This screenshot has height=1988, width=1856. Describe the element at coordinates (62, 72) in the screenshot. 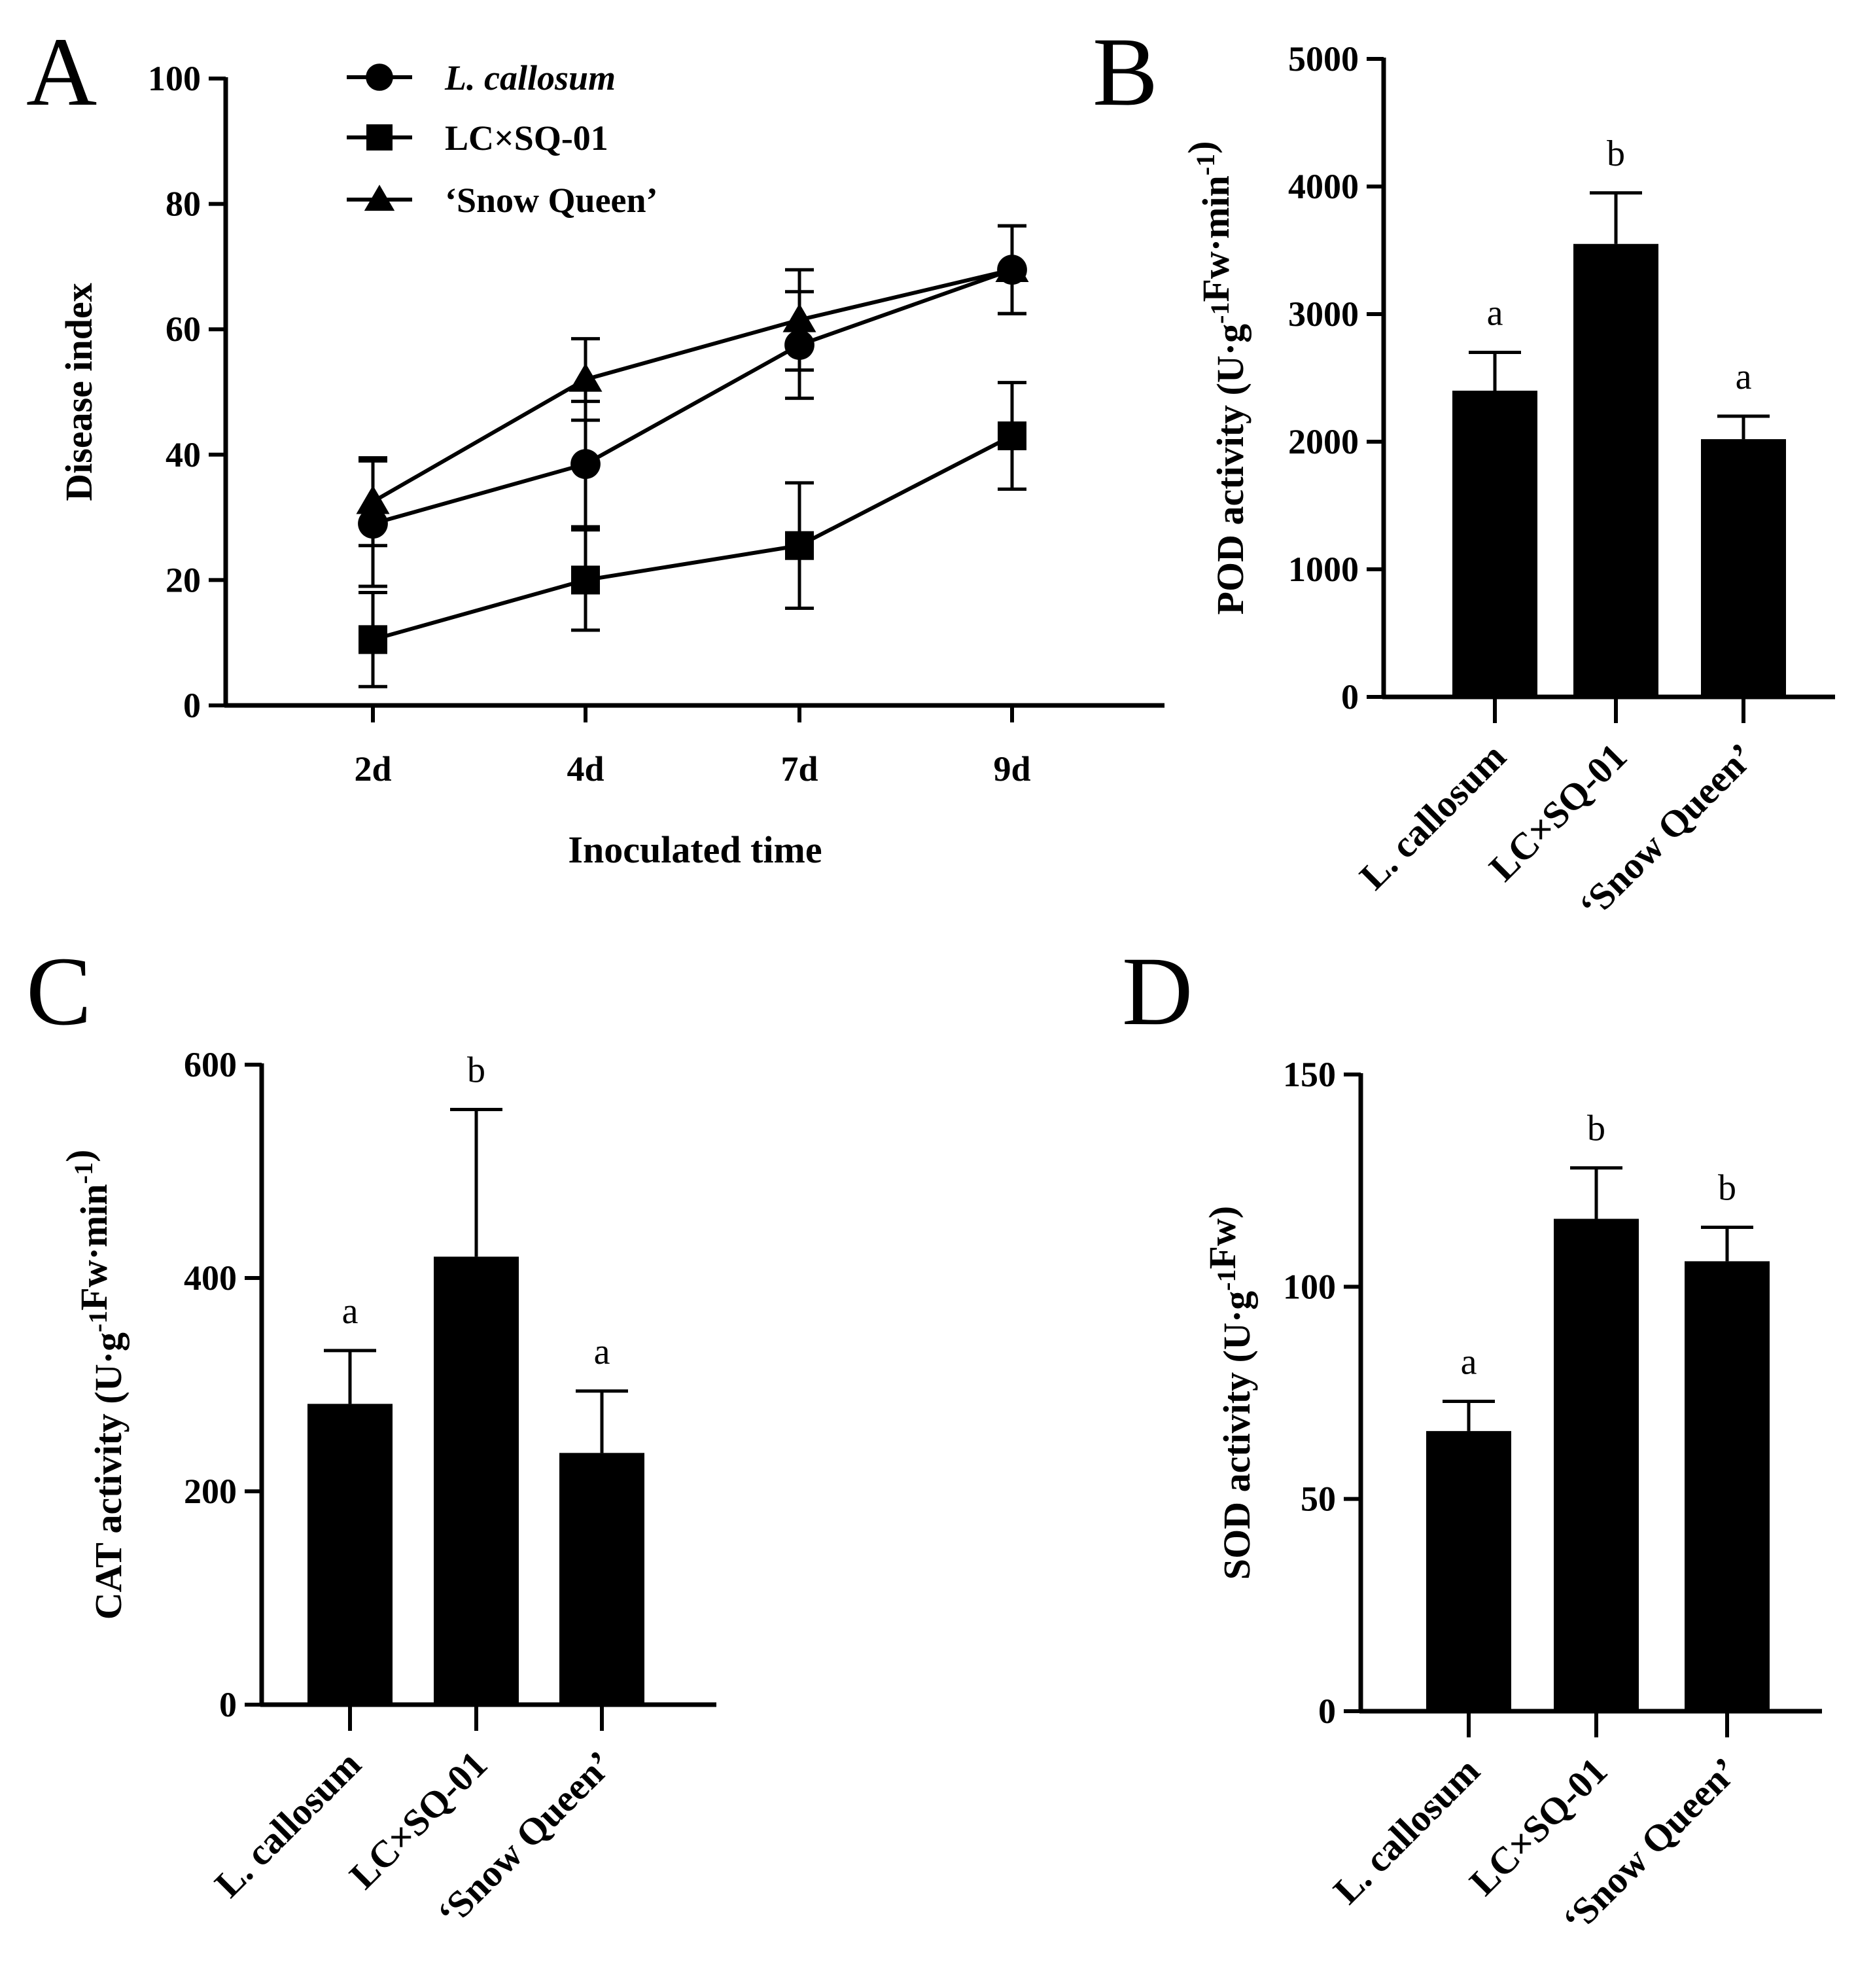

I see `panel-letter: A` at that location.